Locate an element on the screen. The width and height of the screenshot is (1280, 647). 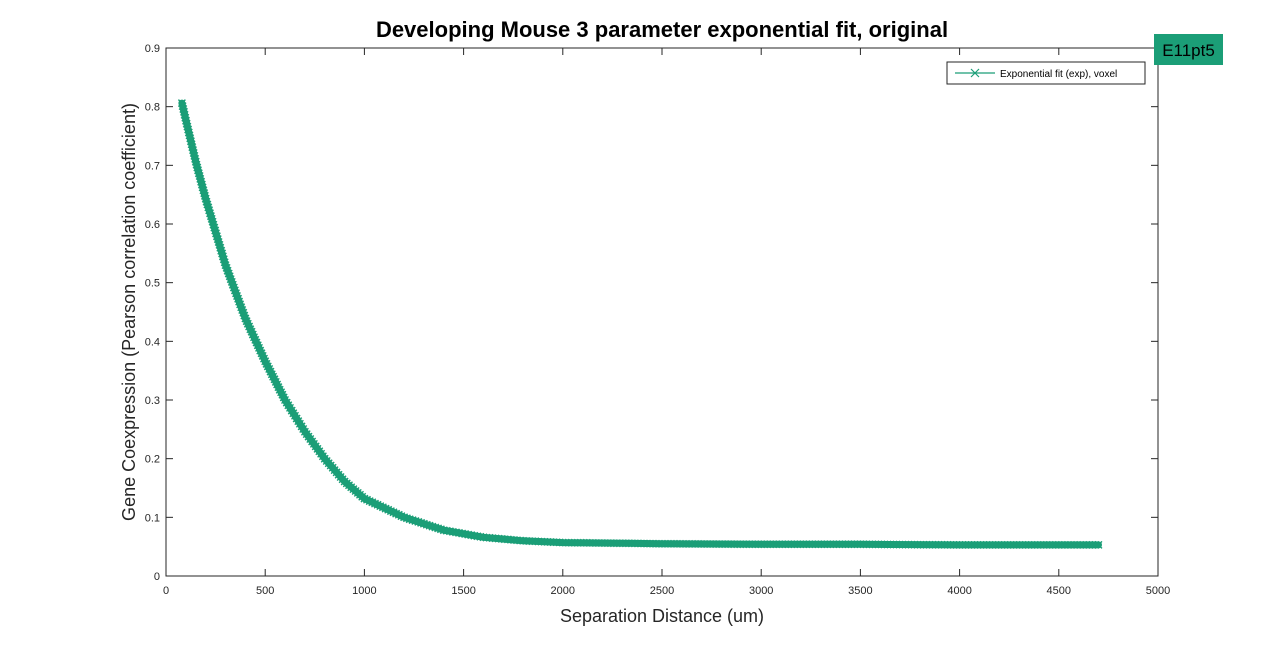
x-tick-label: 3000 is located at coordinates (761, 591).